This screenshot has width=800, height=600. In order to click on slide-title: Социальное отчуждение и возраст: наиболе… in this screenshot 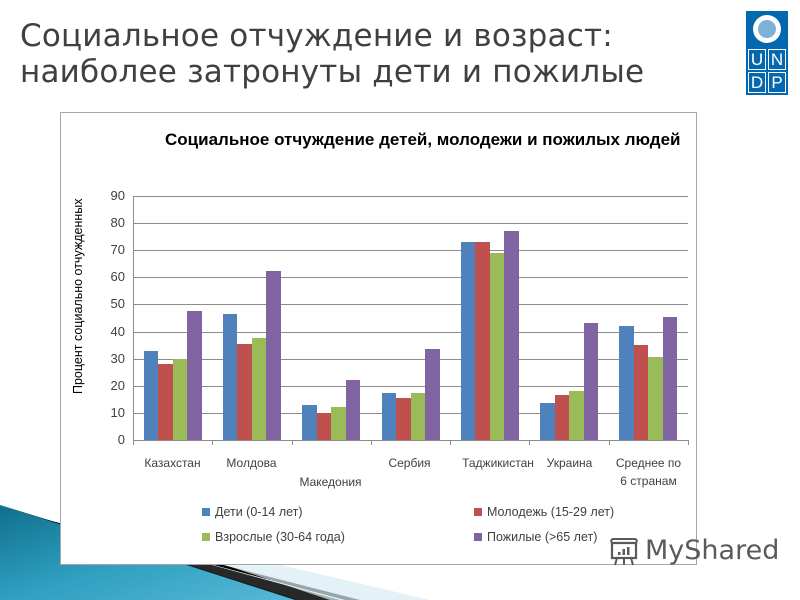, I will do `click(332, 54)`.